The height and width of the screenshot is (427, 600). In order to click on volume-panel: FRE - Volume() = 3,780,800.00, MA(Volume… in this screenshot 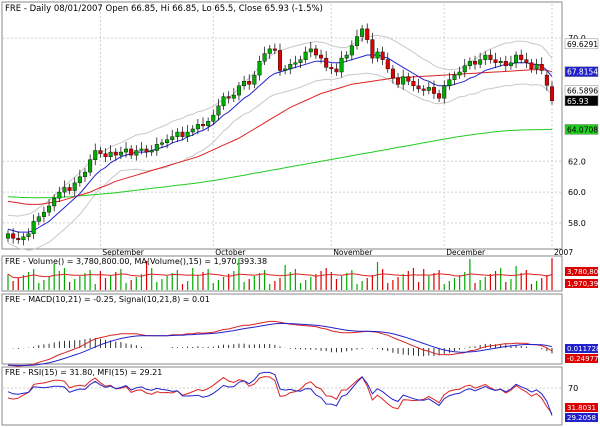, I will do `click(300, 273)`.